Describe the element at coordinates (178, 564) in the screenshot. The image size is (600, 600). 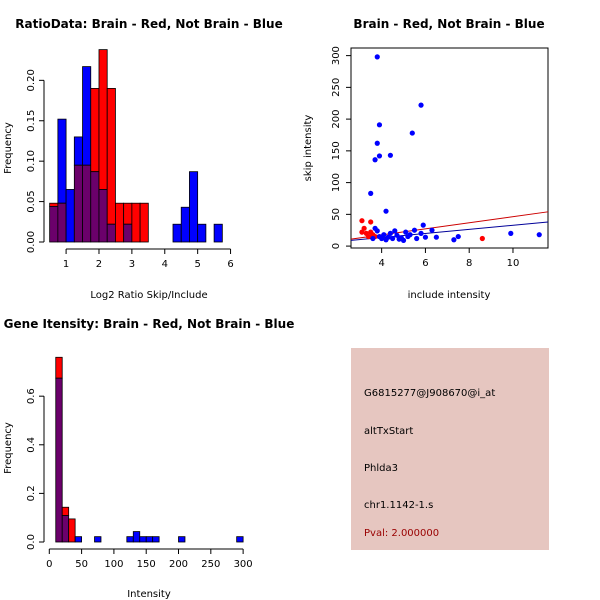
I see `p3-x-tick-label: 200` at that location.